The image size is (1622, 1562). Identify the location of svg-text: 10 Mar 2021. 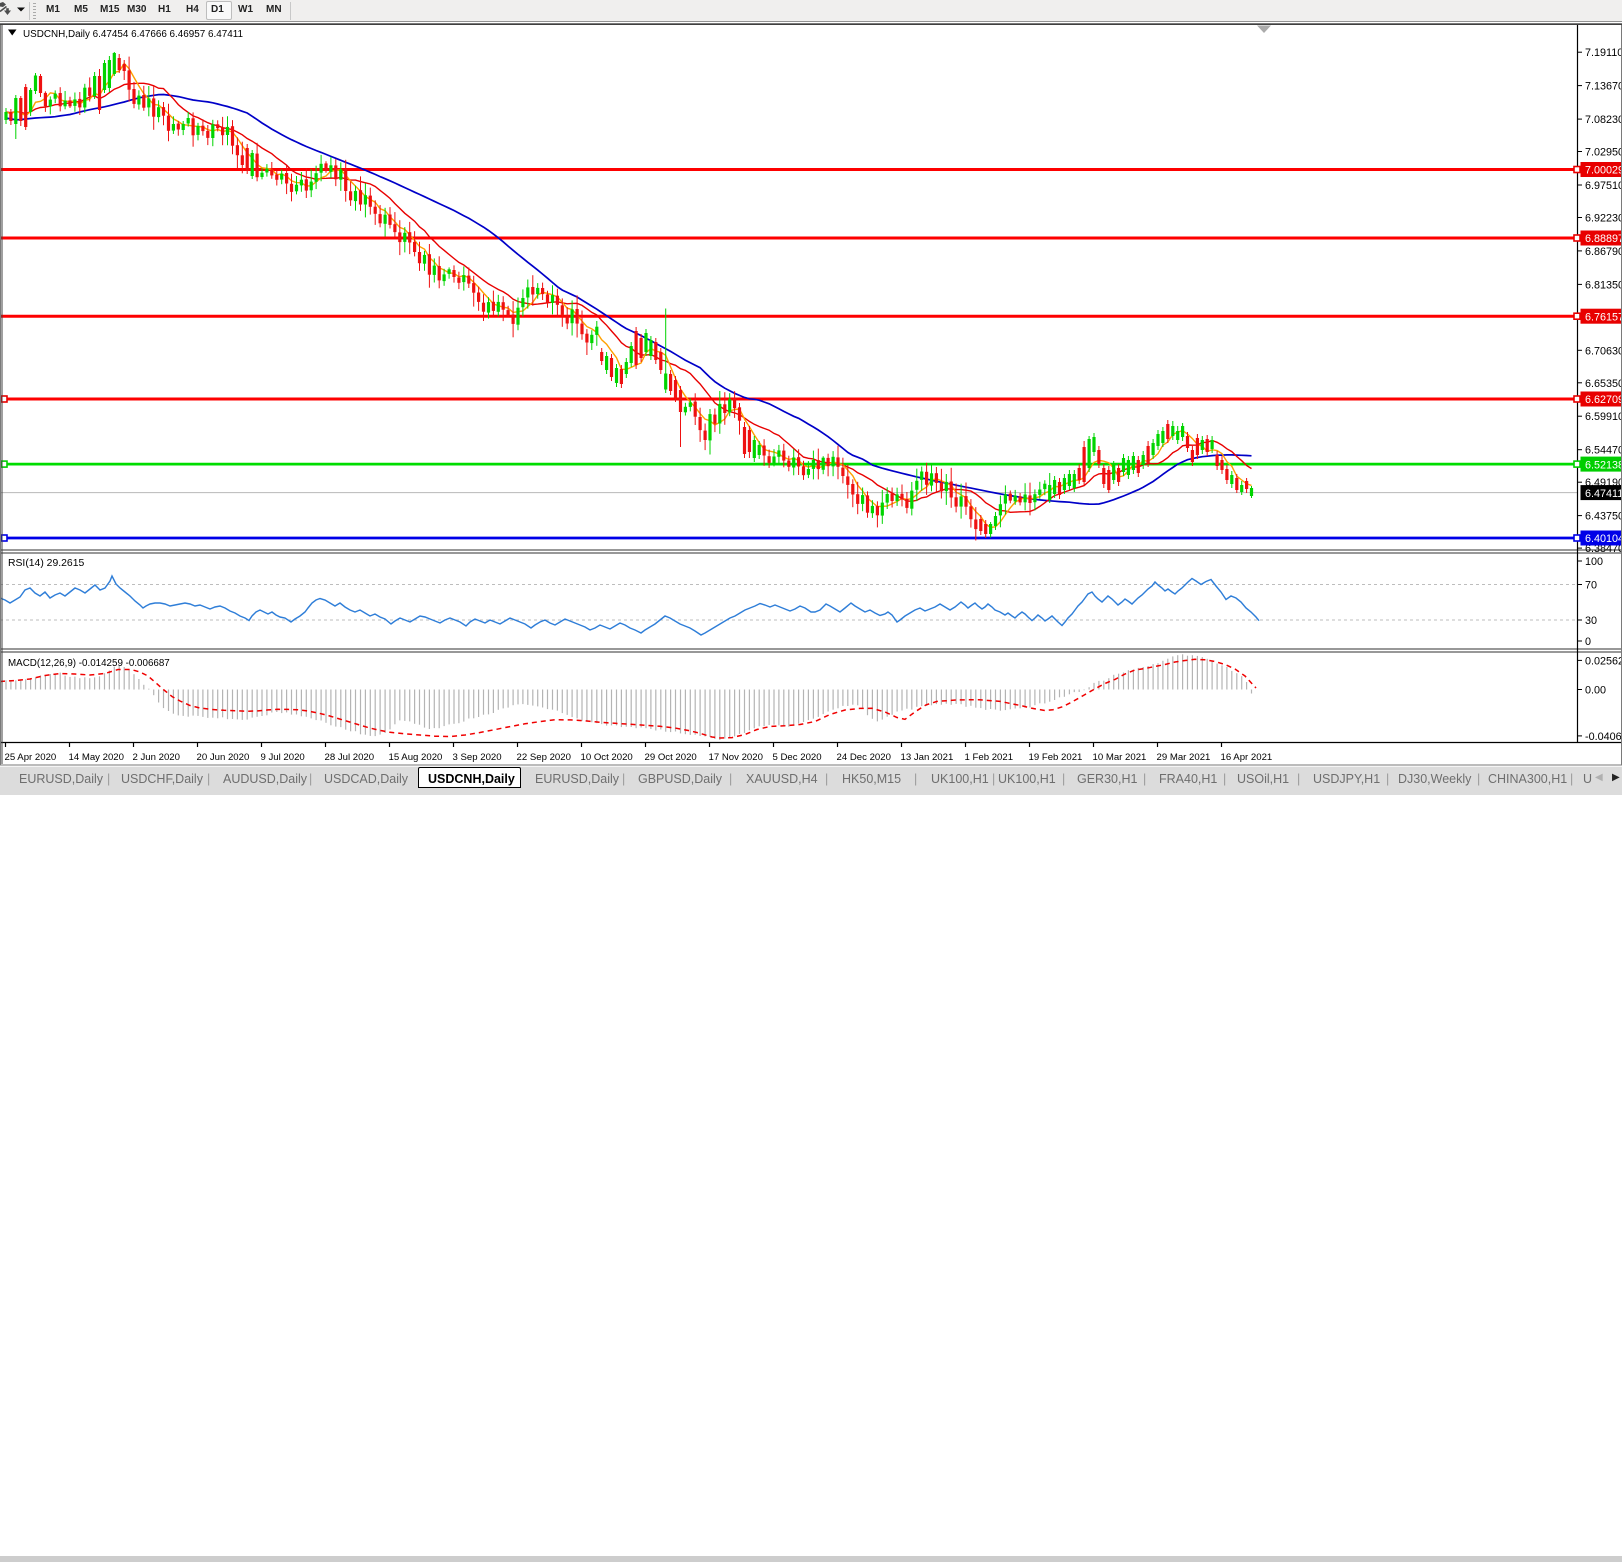
(1120, 757).